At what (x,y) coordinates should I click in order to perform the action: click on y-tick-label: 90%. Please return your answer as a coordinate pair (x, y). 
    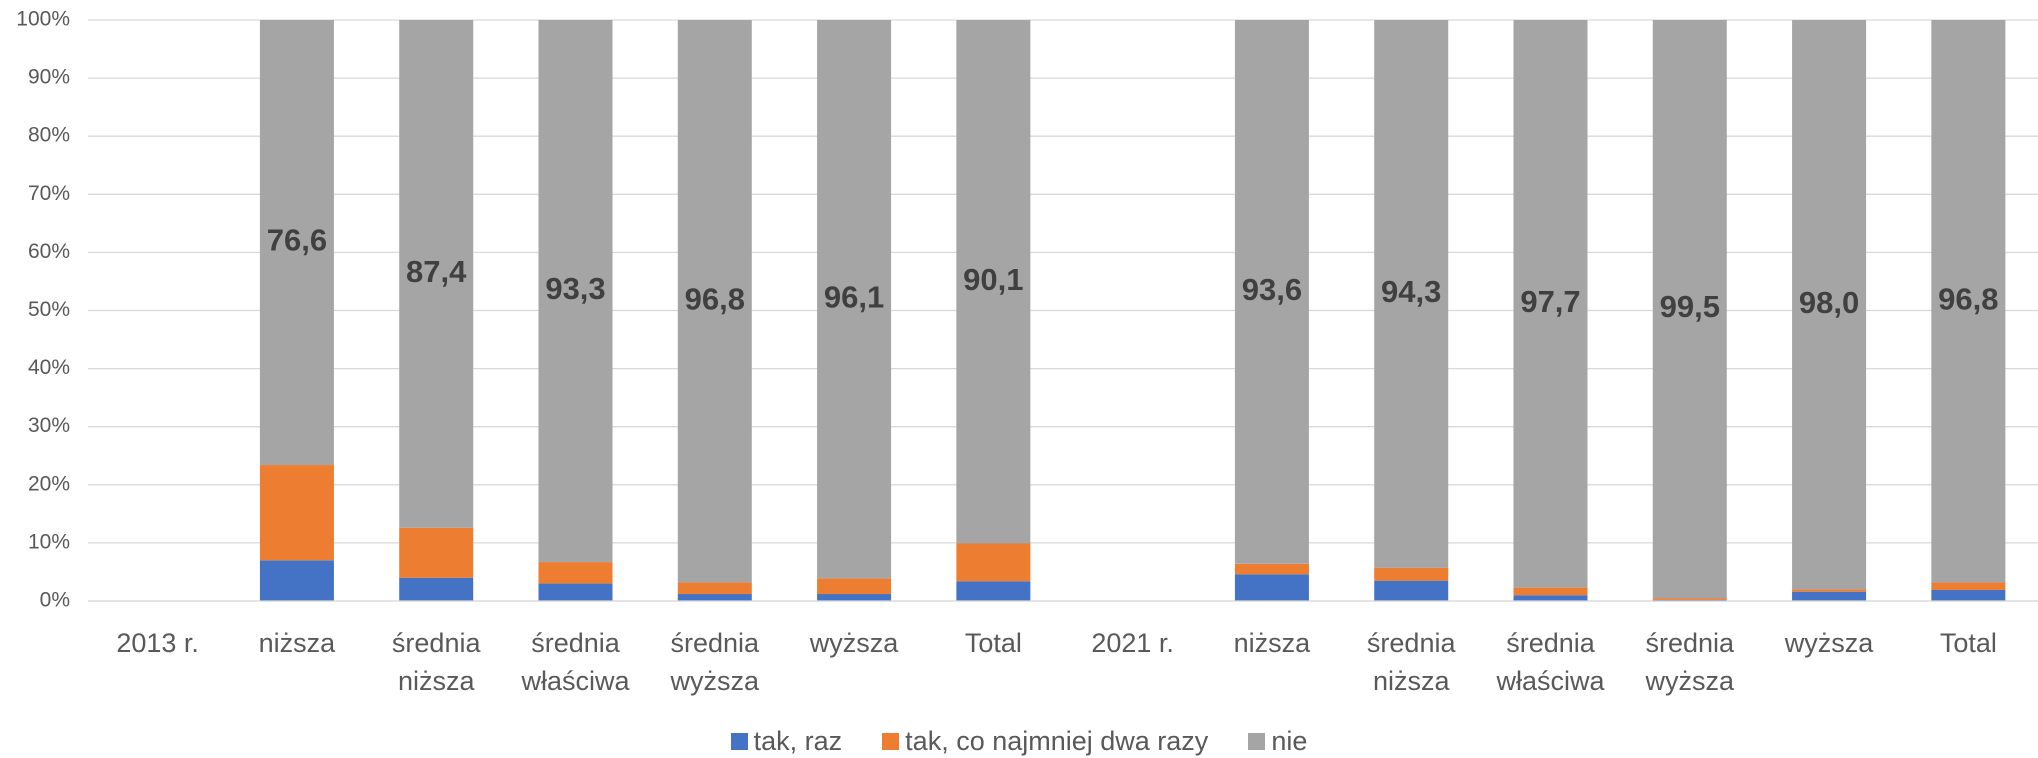
    Looking at the image, I should click on (49, 77).